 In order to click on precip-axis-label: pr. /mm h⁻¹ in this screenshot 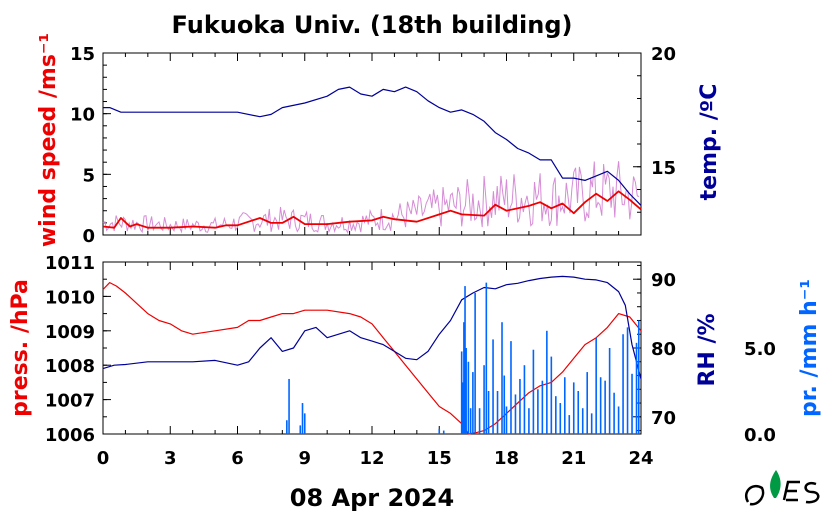, I will do `click(809, 348)`.